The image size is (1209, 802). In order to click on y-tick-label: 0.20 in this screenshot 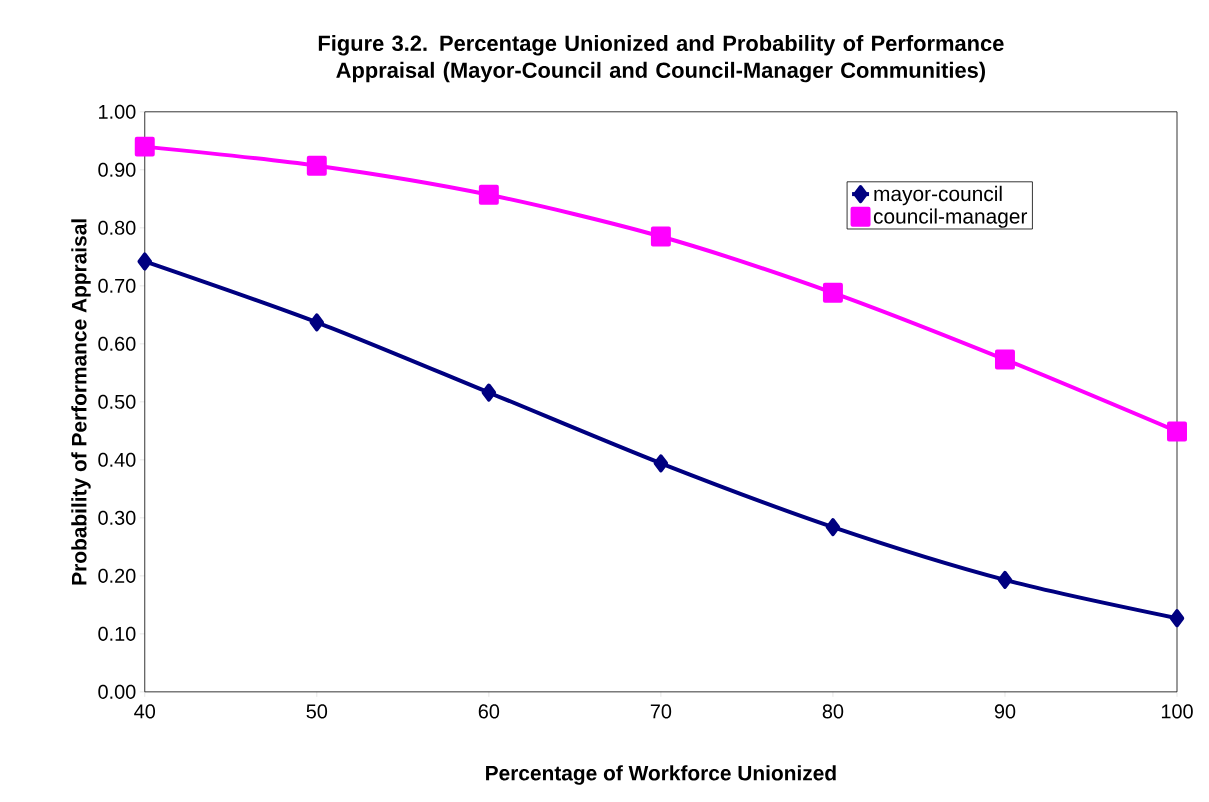, I will do `click(117, 576)`.